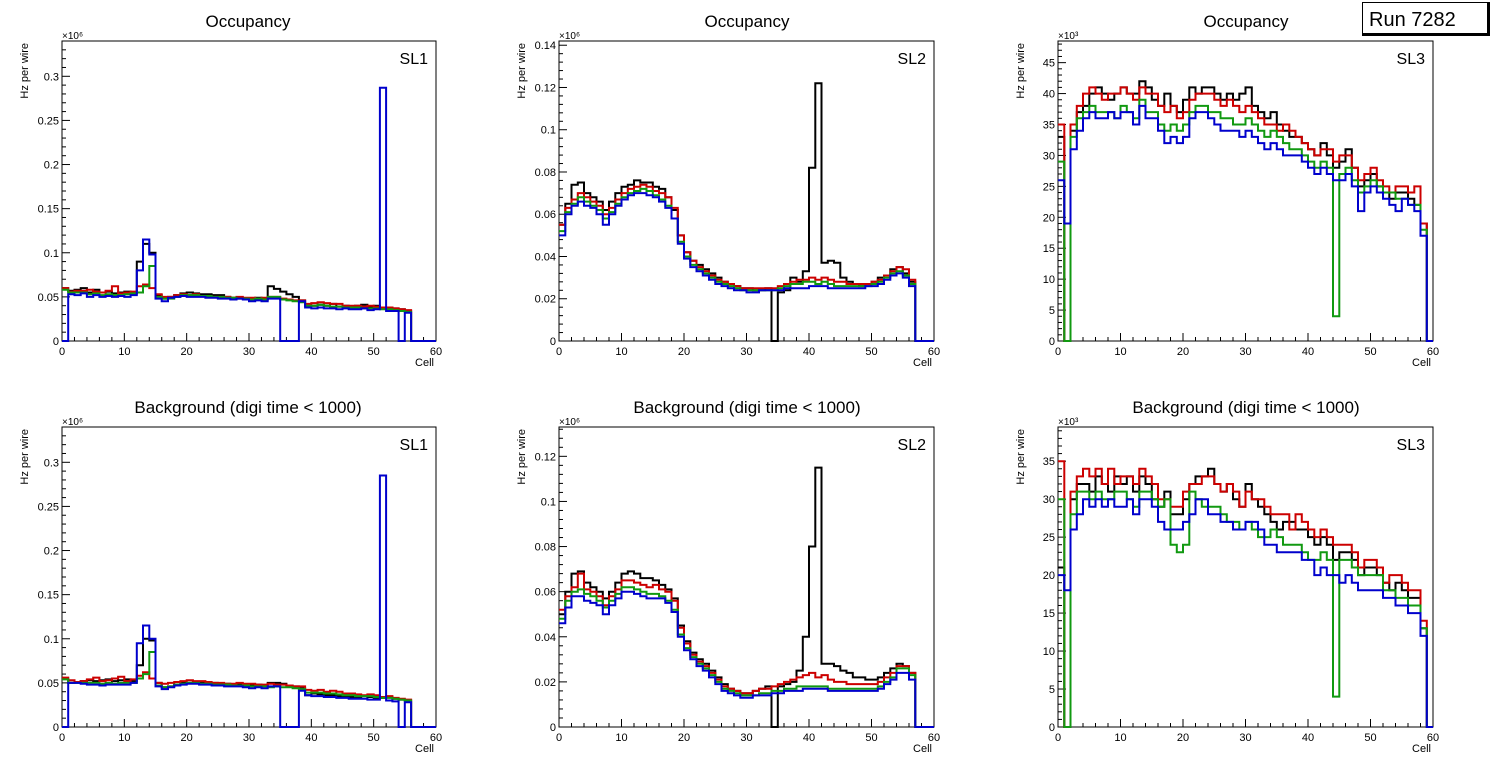 The image size is (1496, 772). I want to click on y-tick-label: 45, so click(1049, 64).